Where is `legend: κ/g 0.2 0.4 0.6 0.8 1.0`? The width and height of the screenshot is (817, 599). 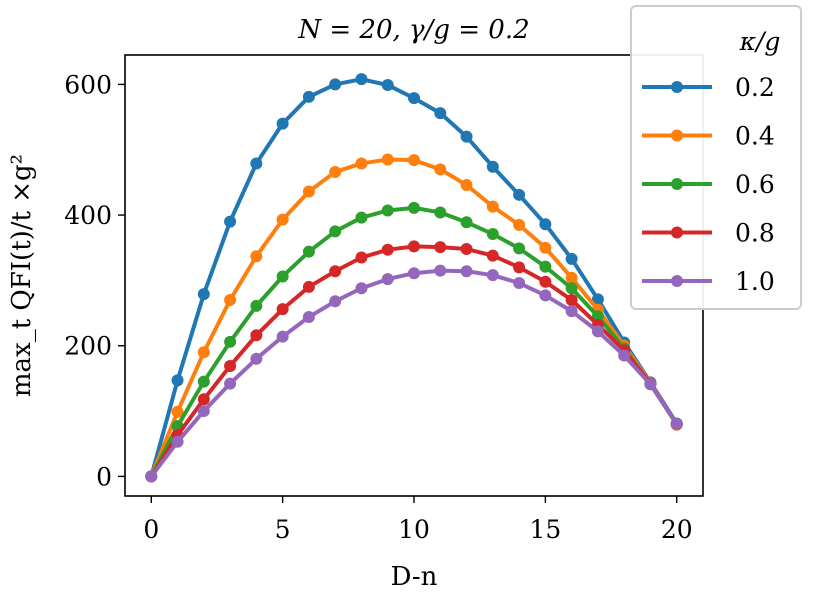 legend: κ/g 0.2 0.4 0.6 0.8 1.0 is located at coordinates (716, 157).